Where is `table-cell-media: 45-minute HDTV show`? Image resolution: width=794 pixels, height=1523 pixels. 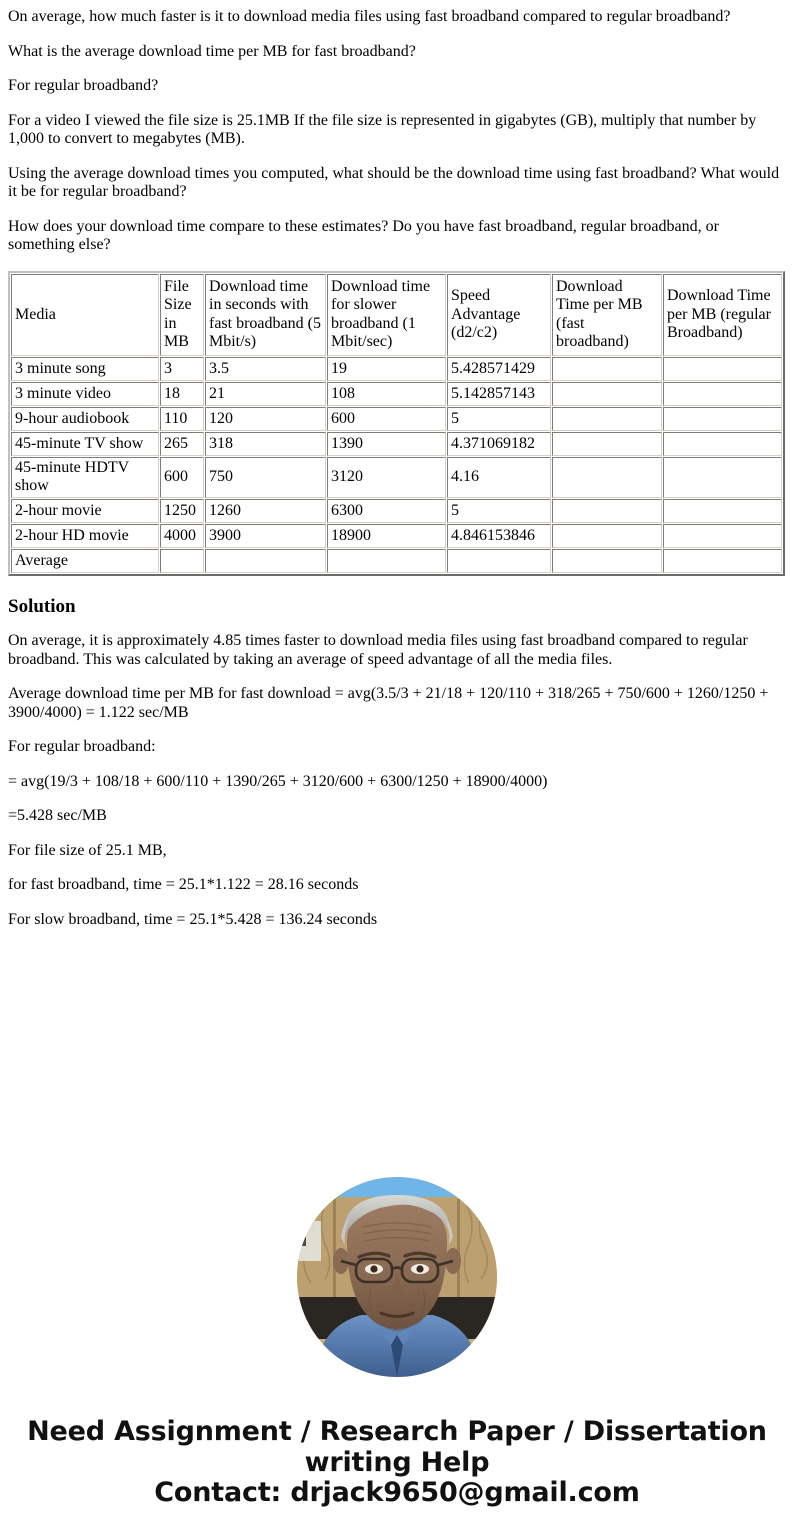 table-cell-media: 45-minute HDTV show is located at coordinates (85, 477).